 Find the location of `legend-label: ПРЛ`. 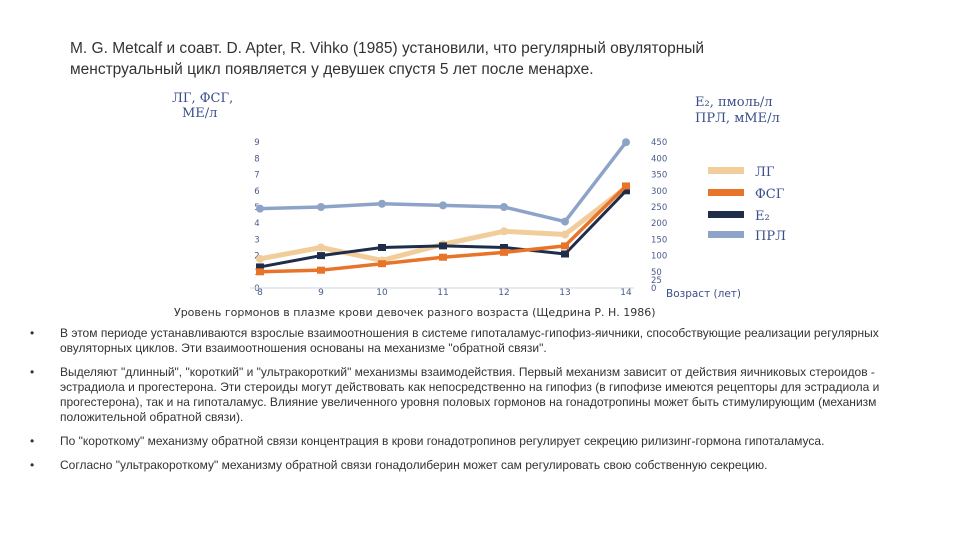

legend-label: ПРЛ is located at coordinates (770, 236).